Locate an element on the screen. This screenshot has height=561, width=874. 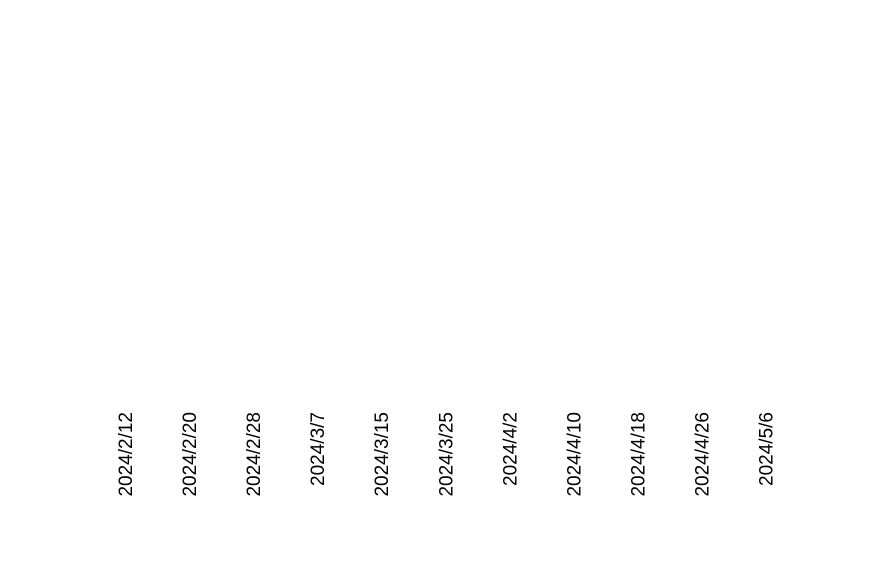
x-axis-label: 2024/3/7 is located at coordinates (318, 449).